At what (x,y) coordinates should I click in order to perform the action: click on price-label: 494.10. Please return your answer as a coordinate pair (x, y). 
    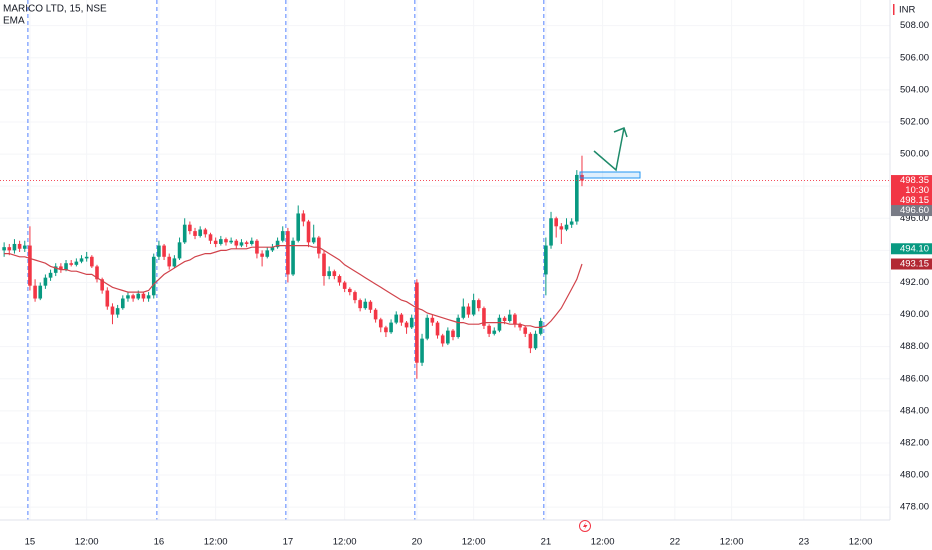
    Looking at the image, I should click on (914, 248).